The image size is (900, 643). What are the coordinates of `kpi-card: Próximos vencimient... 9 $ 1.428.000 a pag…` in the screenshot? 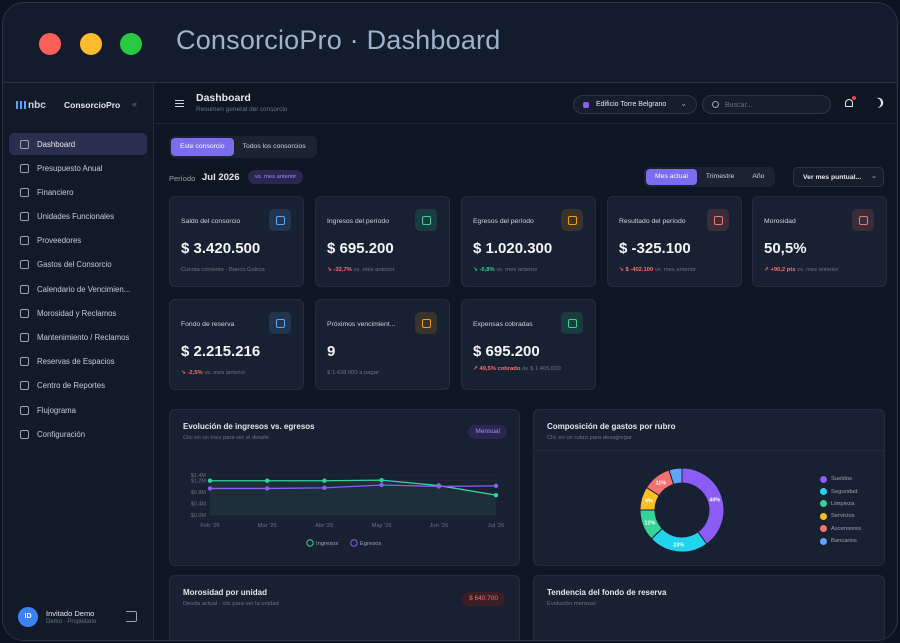 It's located at (382, 344).